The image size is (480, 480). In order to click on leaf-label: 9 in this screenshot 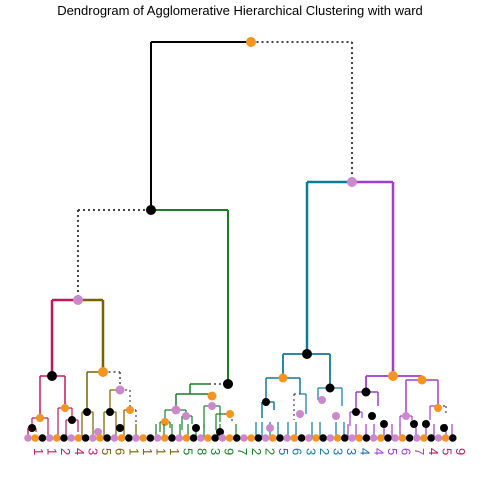, I will do `click(460, 451)`.